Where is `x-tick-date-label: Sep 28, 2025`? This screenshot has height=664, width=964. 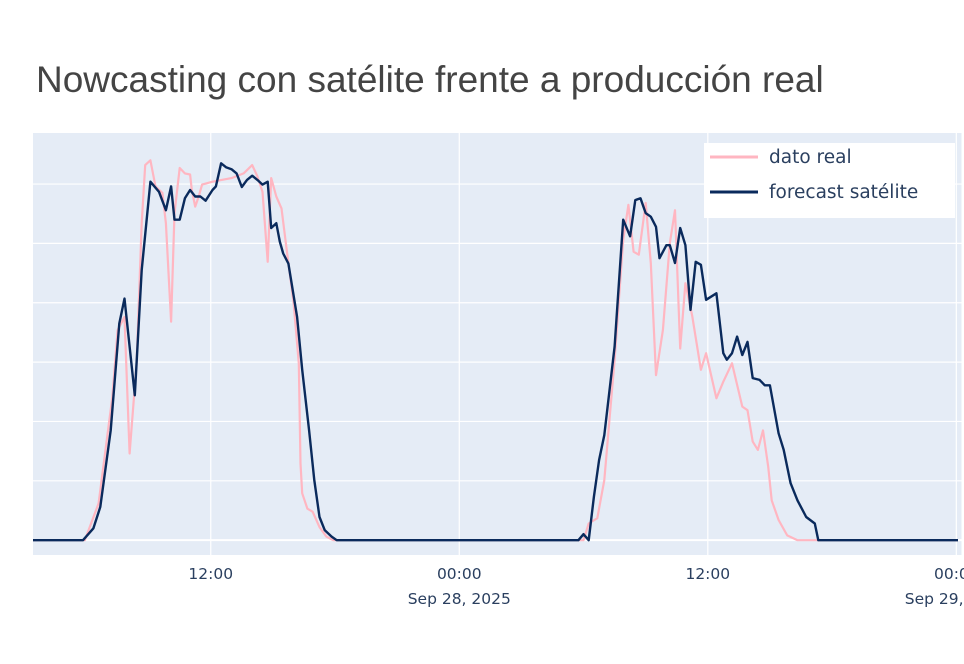 x-tick-date-label: Sep 28, 2025 is located at coordinates (459, 599).